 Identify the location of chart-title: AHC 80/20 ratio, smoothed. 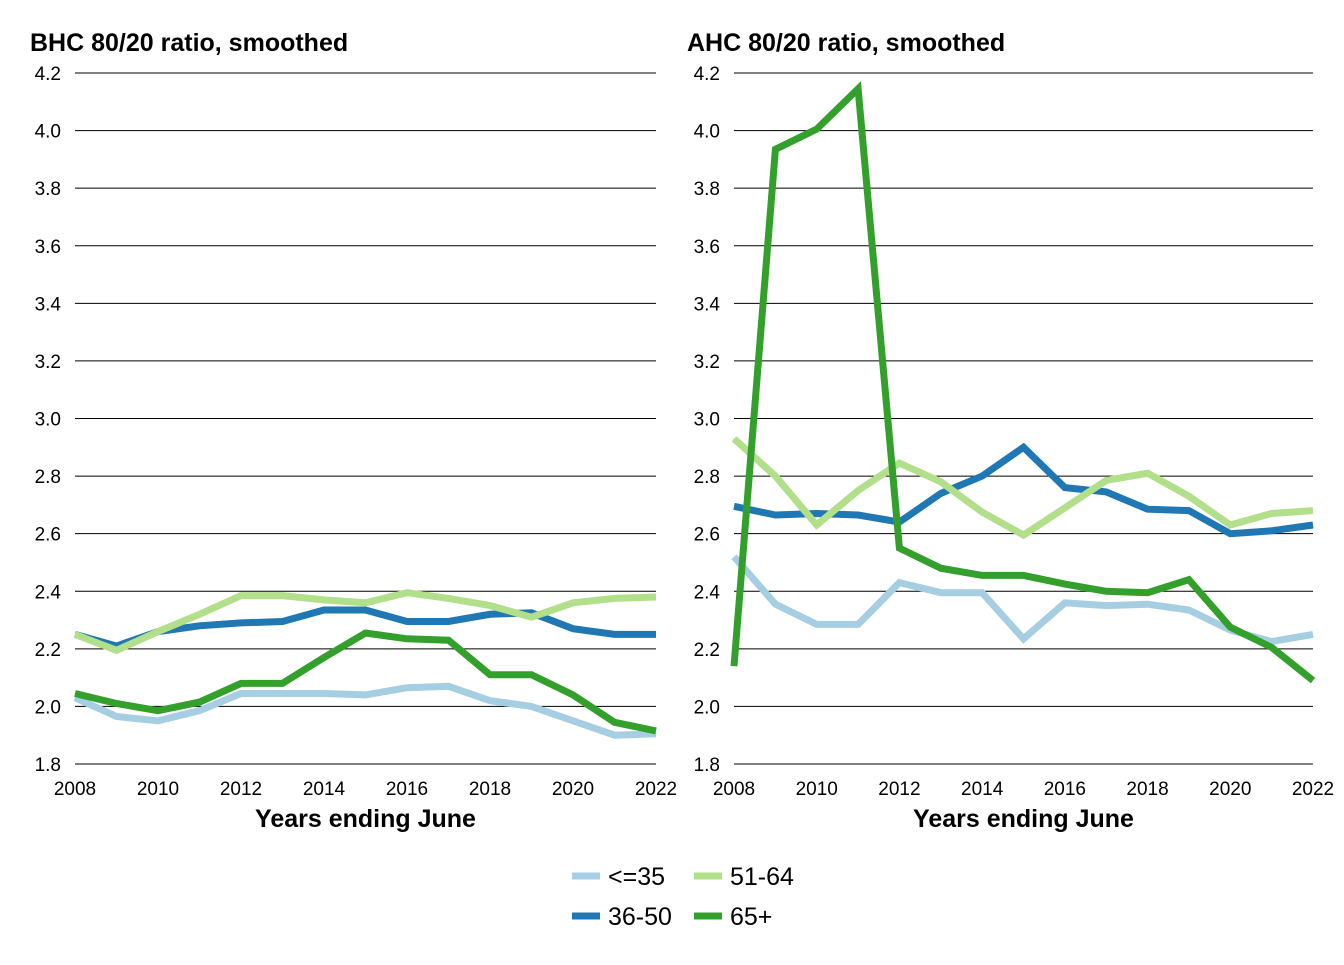
(846, 43).